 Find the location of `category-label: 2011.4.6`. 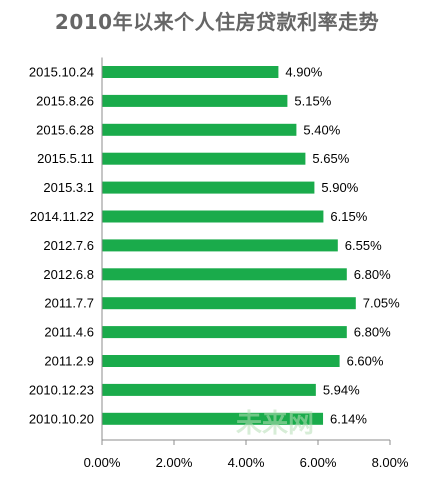

category-label: 2011.4.6 is located at coordinates (69, 332).